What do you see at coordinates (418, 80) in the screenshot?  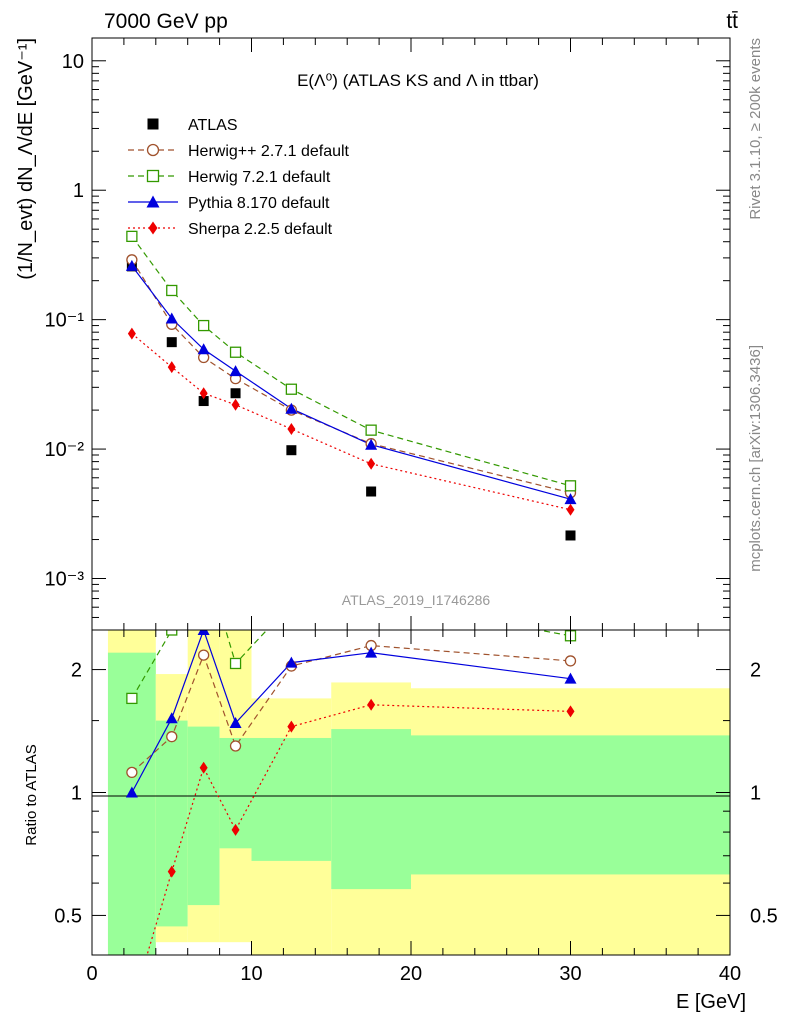 I see `main-title: E(Λ⁰) (ATLAS KS and Λ in ttbar)` at bounding box center [418, 80].